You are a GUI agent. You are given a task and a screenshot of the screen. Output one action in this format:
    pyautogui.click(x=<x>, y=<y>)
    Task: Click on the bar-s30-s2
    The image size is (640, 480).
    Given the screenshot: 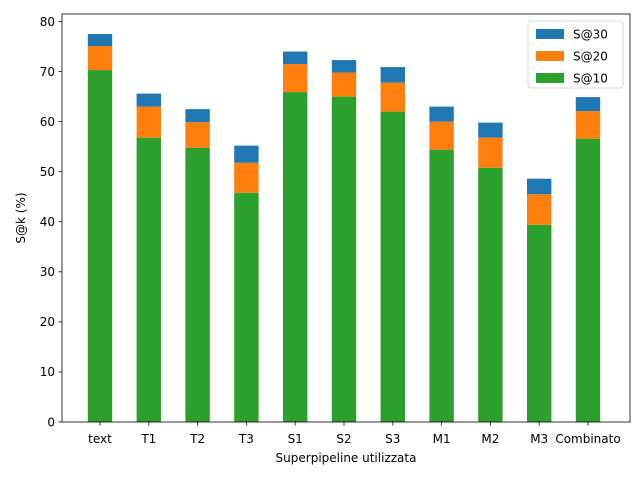 What is the action you would take?
    pyautogui.click(x=344, y=66)
    